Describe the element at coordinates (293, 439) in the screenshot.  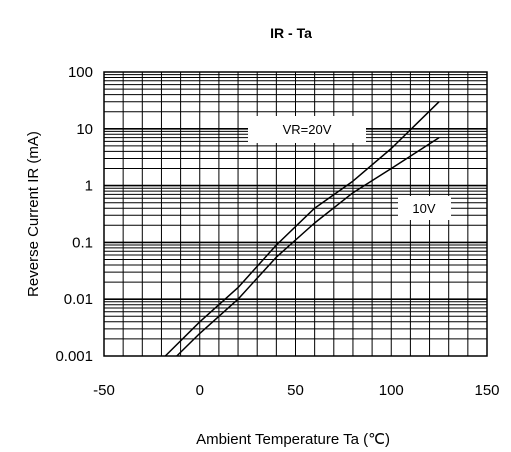
I see `x-axis-label: Ambient Temperature Ta (℃)` at that location.